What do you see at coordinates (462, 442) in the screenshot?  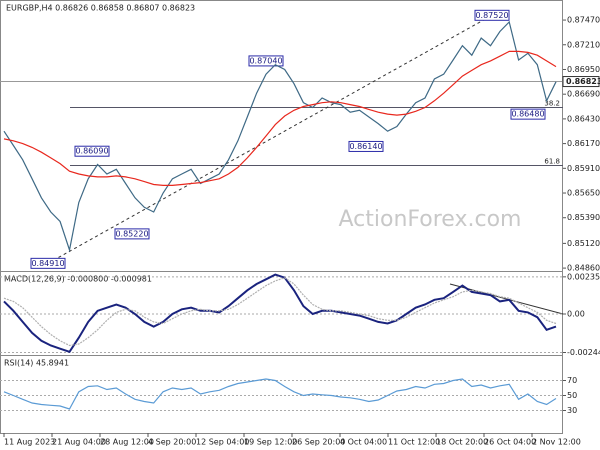 I see `x-tick-label: 18 Oct 20:00` at bounding box center [462, 442].